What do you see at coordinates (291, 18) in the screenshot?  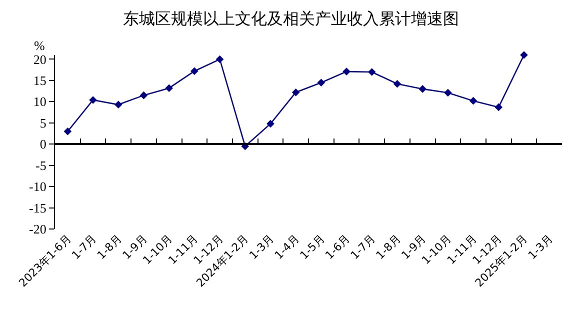 I see `chart-title: 东城区规模以上文化及相关产业收入累计增速图` at bounding box center [291, 18].